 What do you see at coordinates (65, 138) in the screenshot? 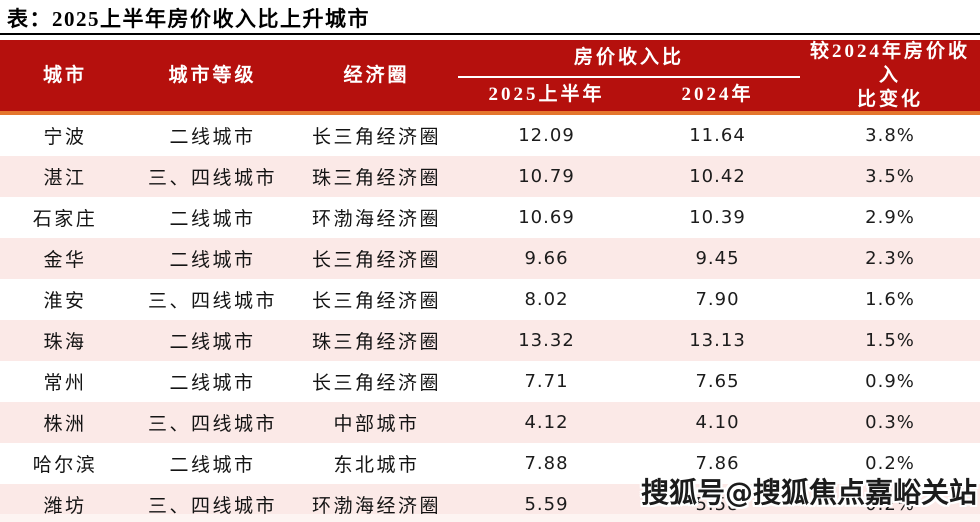
I see `cell-city: 宁波` at bounding box center [65, 138].